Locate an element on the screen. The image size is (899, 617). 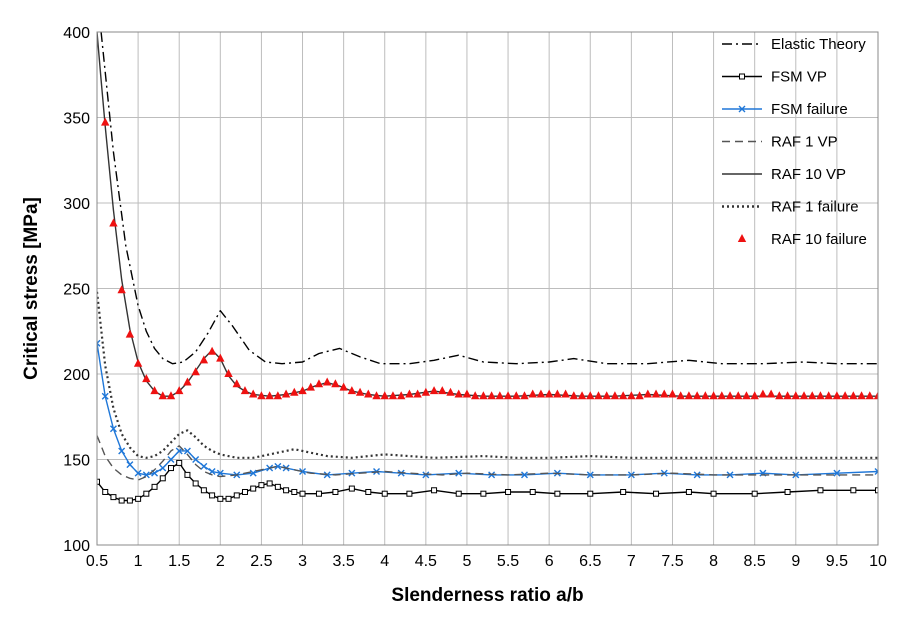
x-tick-label: 7.5 is located at coordinates (672, 561).